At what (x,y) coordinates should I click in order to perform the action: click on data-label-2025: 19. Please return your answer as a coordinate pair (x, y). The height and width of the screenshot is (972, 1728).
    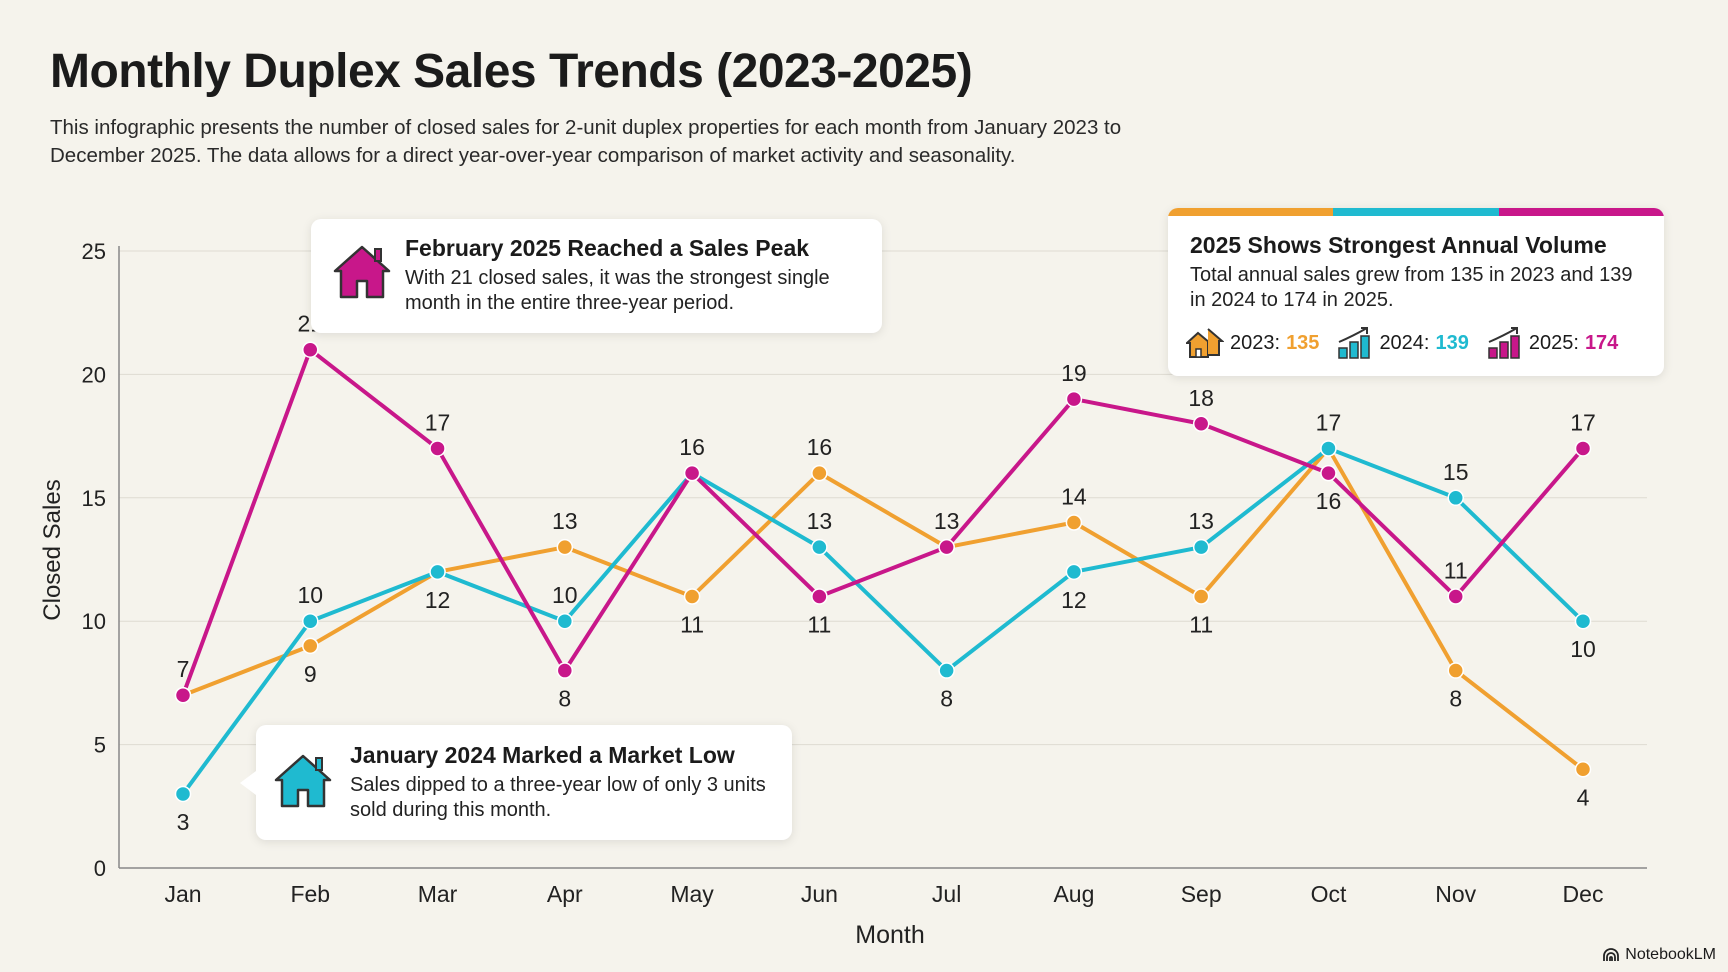
    Looking at the image, I should click on (1074, 373).